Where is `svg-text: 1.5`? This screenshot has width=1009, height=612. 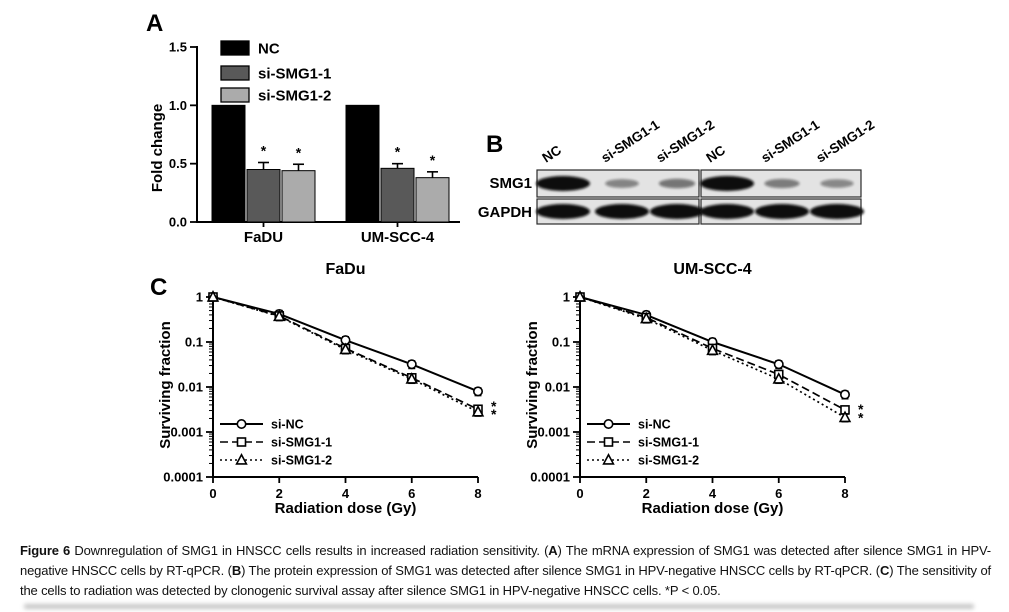
svg-text: 1.5 is located at coordinates (178, 47).